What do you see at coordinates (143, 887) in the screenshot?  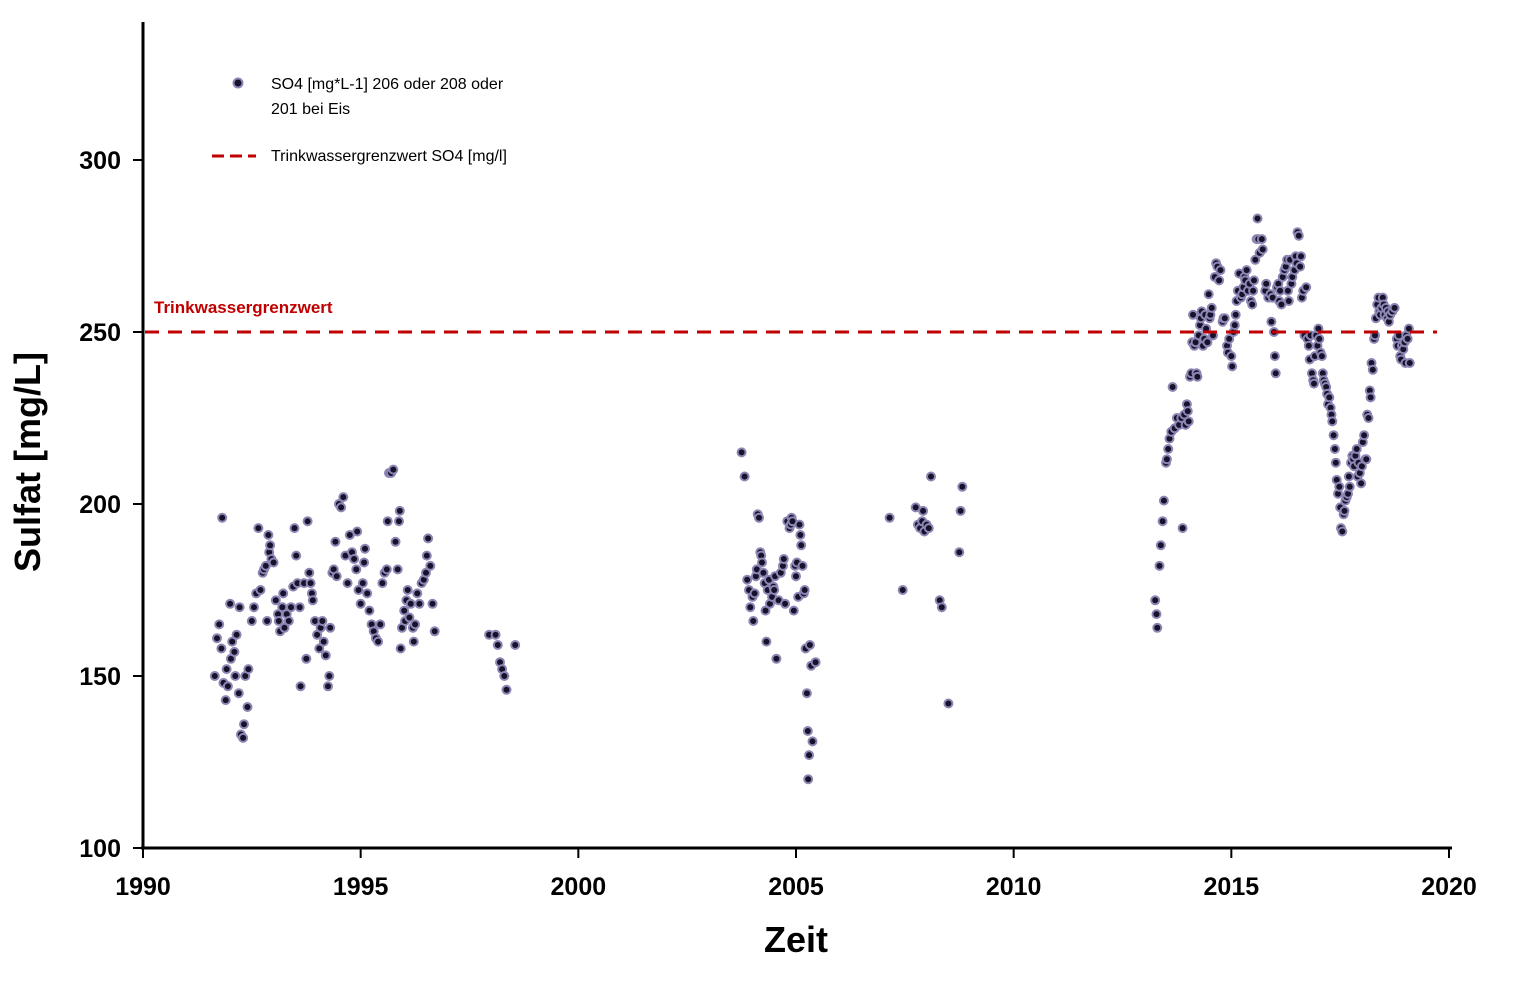 I see `x-tick-label: 1990` at bounding box center [143, 887].